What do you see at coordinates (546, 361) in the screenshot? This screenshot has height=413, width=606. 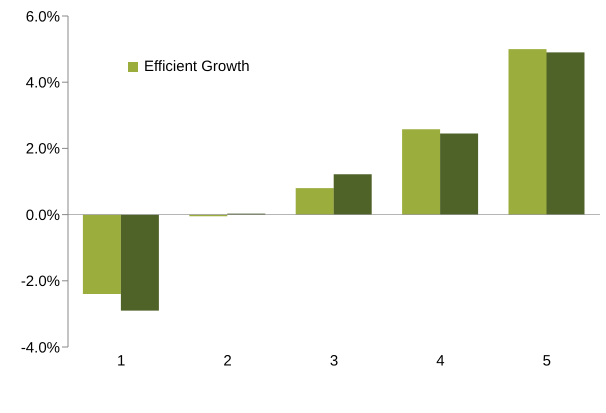 I see `x-tick-label: 5` at bounding box center [546, 361].